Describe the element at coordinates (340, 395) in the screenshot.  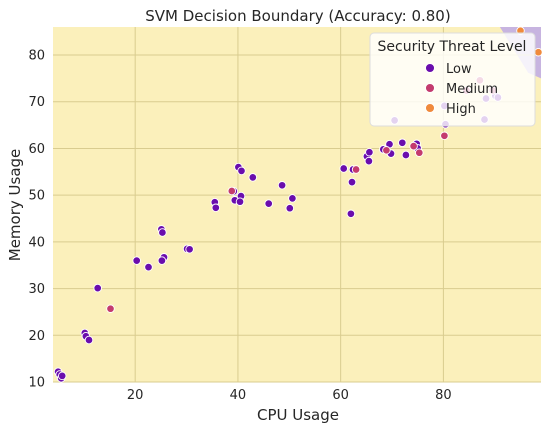
I see `x-tick-label: 60` at that location.